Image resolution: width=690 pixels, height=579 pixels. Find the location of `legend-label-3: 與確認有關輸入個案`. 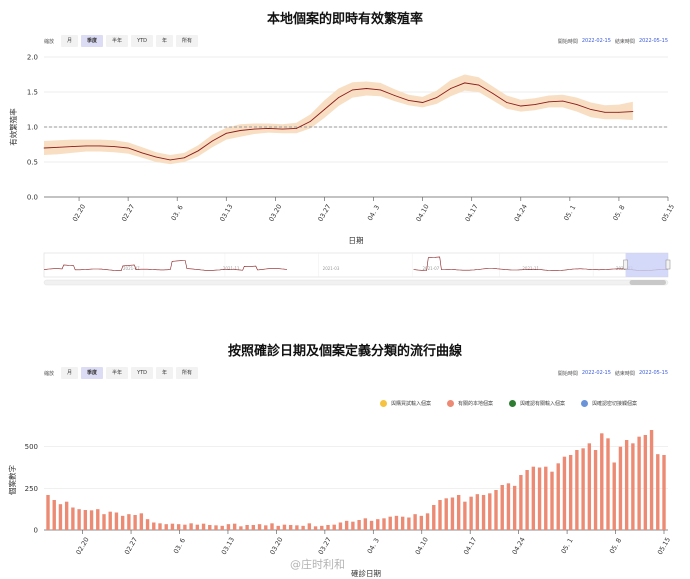

legend-label-3: 與確認有關輸入個案 is located at coordinates (543, 404).